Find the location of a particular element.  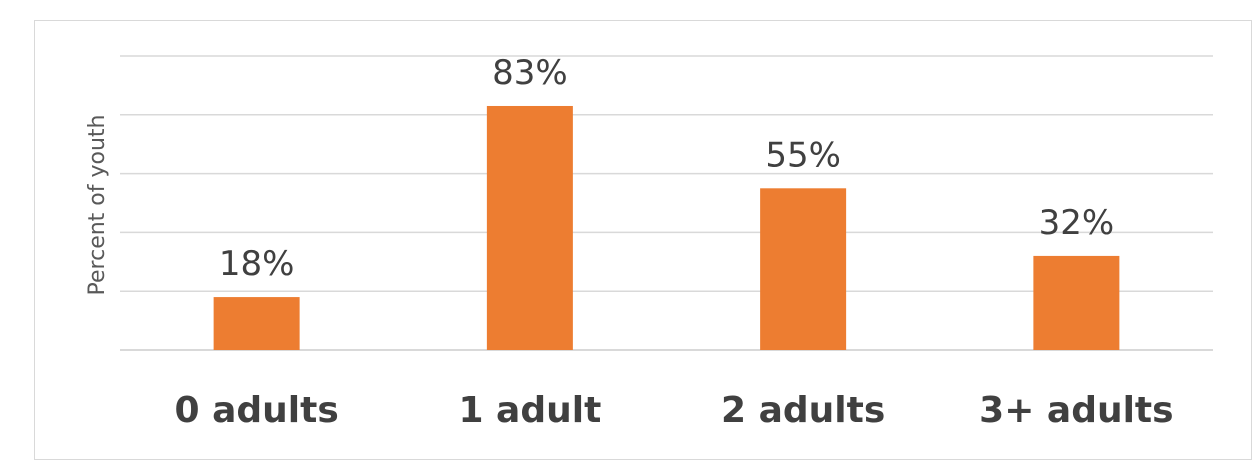

category-labels: 0 adults 1 adult 2 adults 3+ adults is located at coordinates (674, 410).